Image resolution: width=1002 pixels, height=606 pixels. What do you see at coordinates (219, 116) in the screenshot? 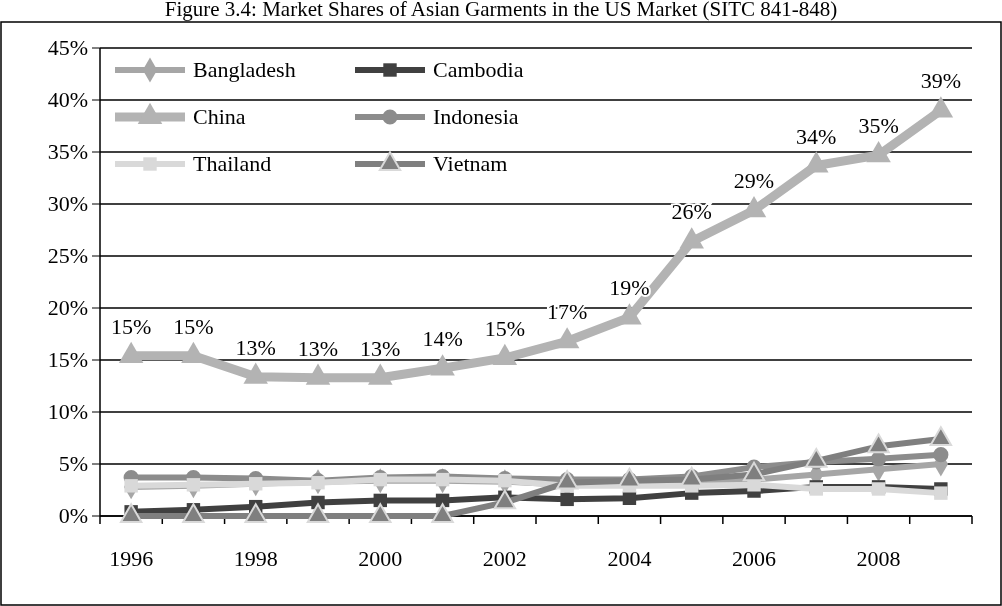
I see `legend-label: China` at bounding box center [219, 116].